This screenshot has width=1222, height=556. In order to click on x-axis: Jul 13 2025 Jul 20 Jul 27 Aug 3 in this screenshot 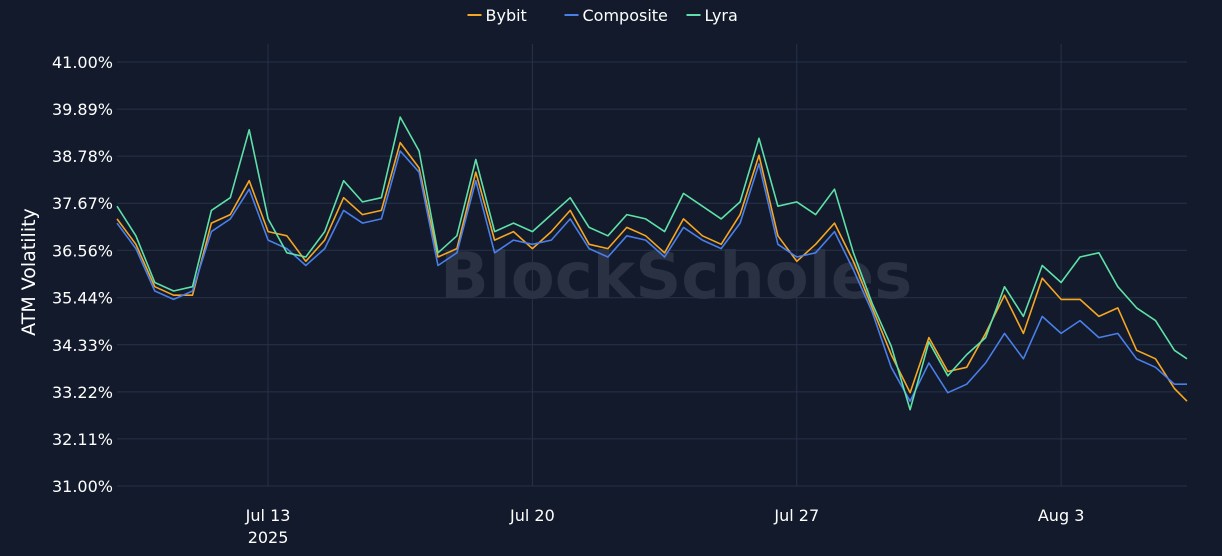, I will do `click(665, 526)`.